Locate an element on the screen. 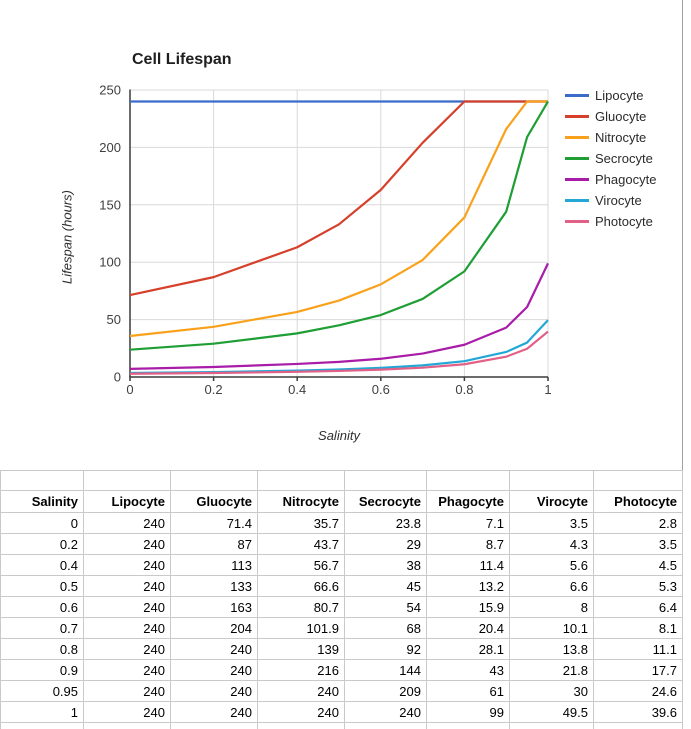 The width and height of the screenshot is (691, 729). table-cell: 68 is located at coordinates (385, 628).